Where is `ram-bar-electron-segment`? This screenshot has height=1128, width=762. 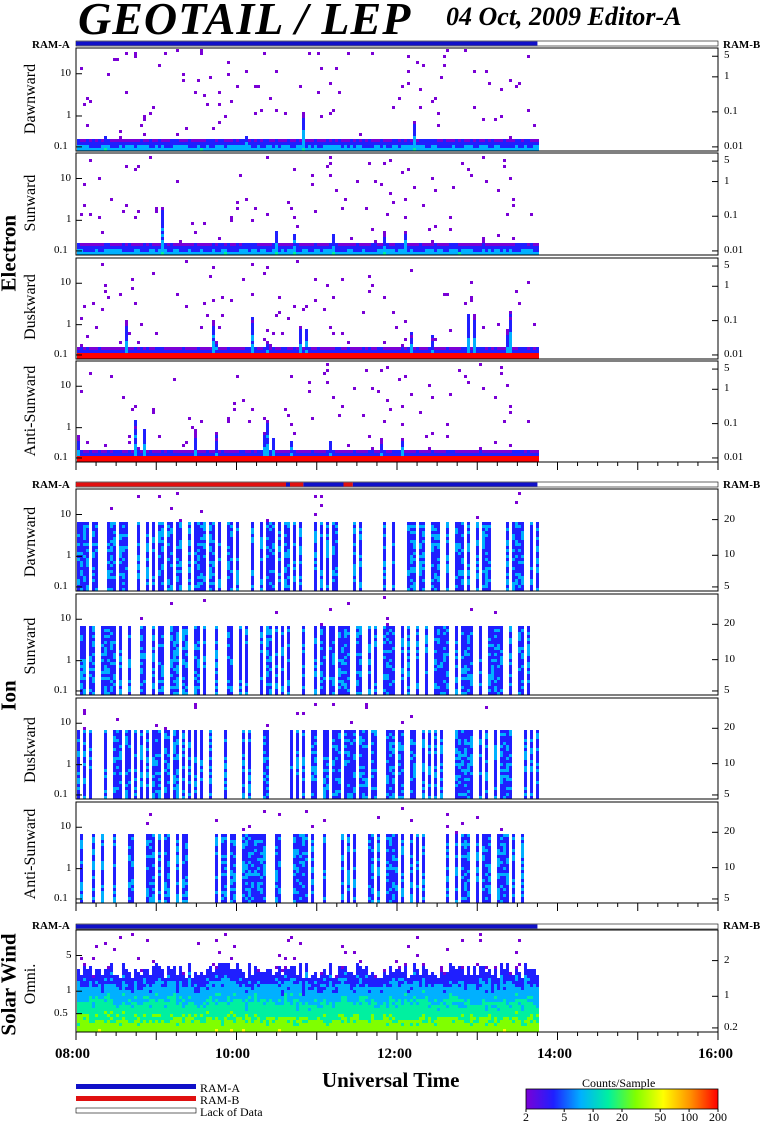
ram-bar-electron-segment is located at coordinates (307, 43).